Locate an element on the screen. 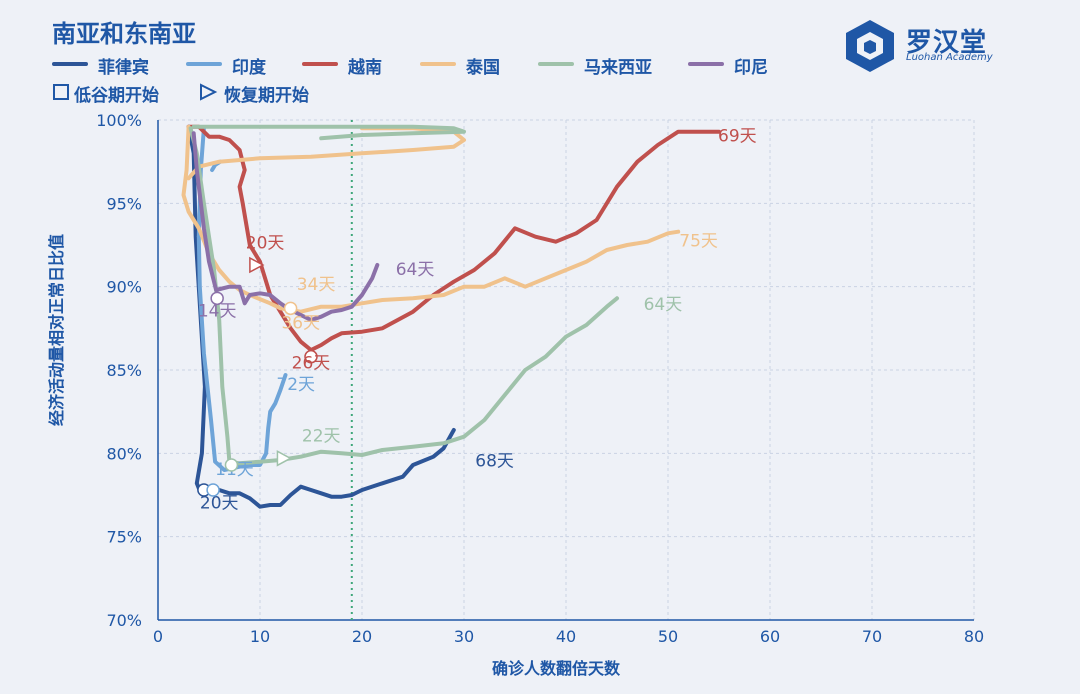 Image resolution: width=1080 pixels, height=694 pixels. series-annotation: 68天 is located at coordinates (494, 462).